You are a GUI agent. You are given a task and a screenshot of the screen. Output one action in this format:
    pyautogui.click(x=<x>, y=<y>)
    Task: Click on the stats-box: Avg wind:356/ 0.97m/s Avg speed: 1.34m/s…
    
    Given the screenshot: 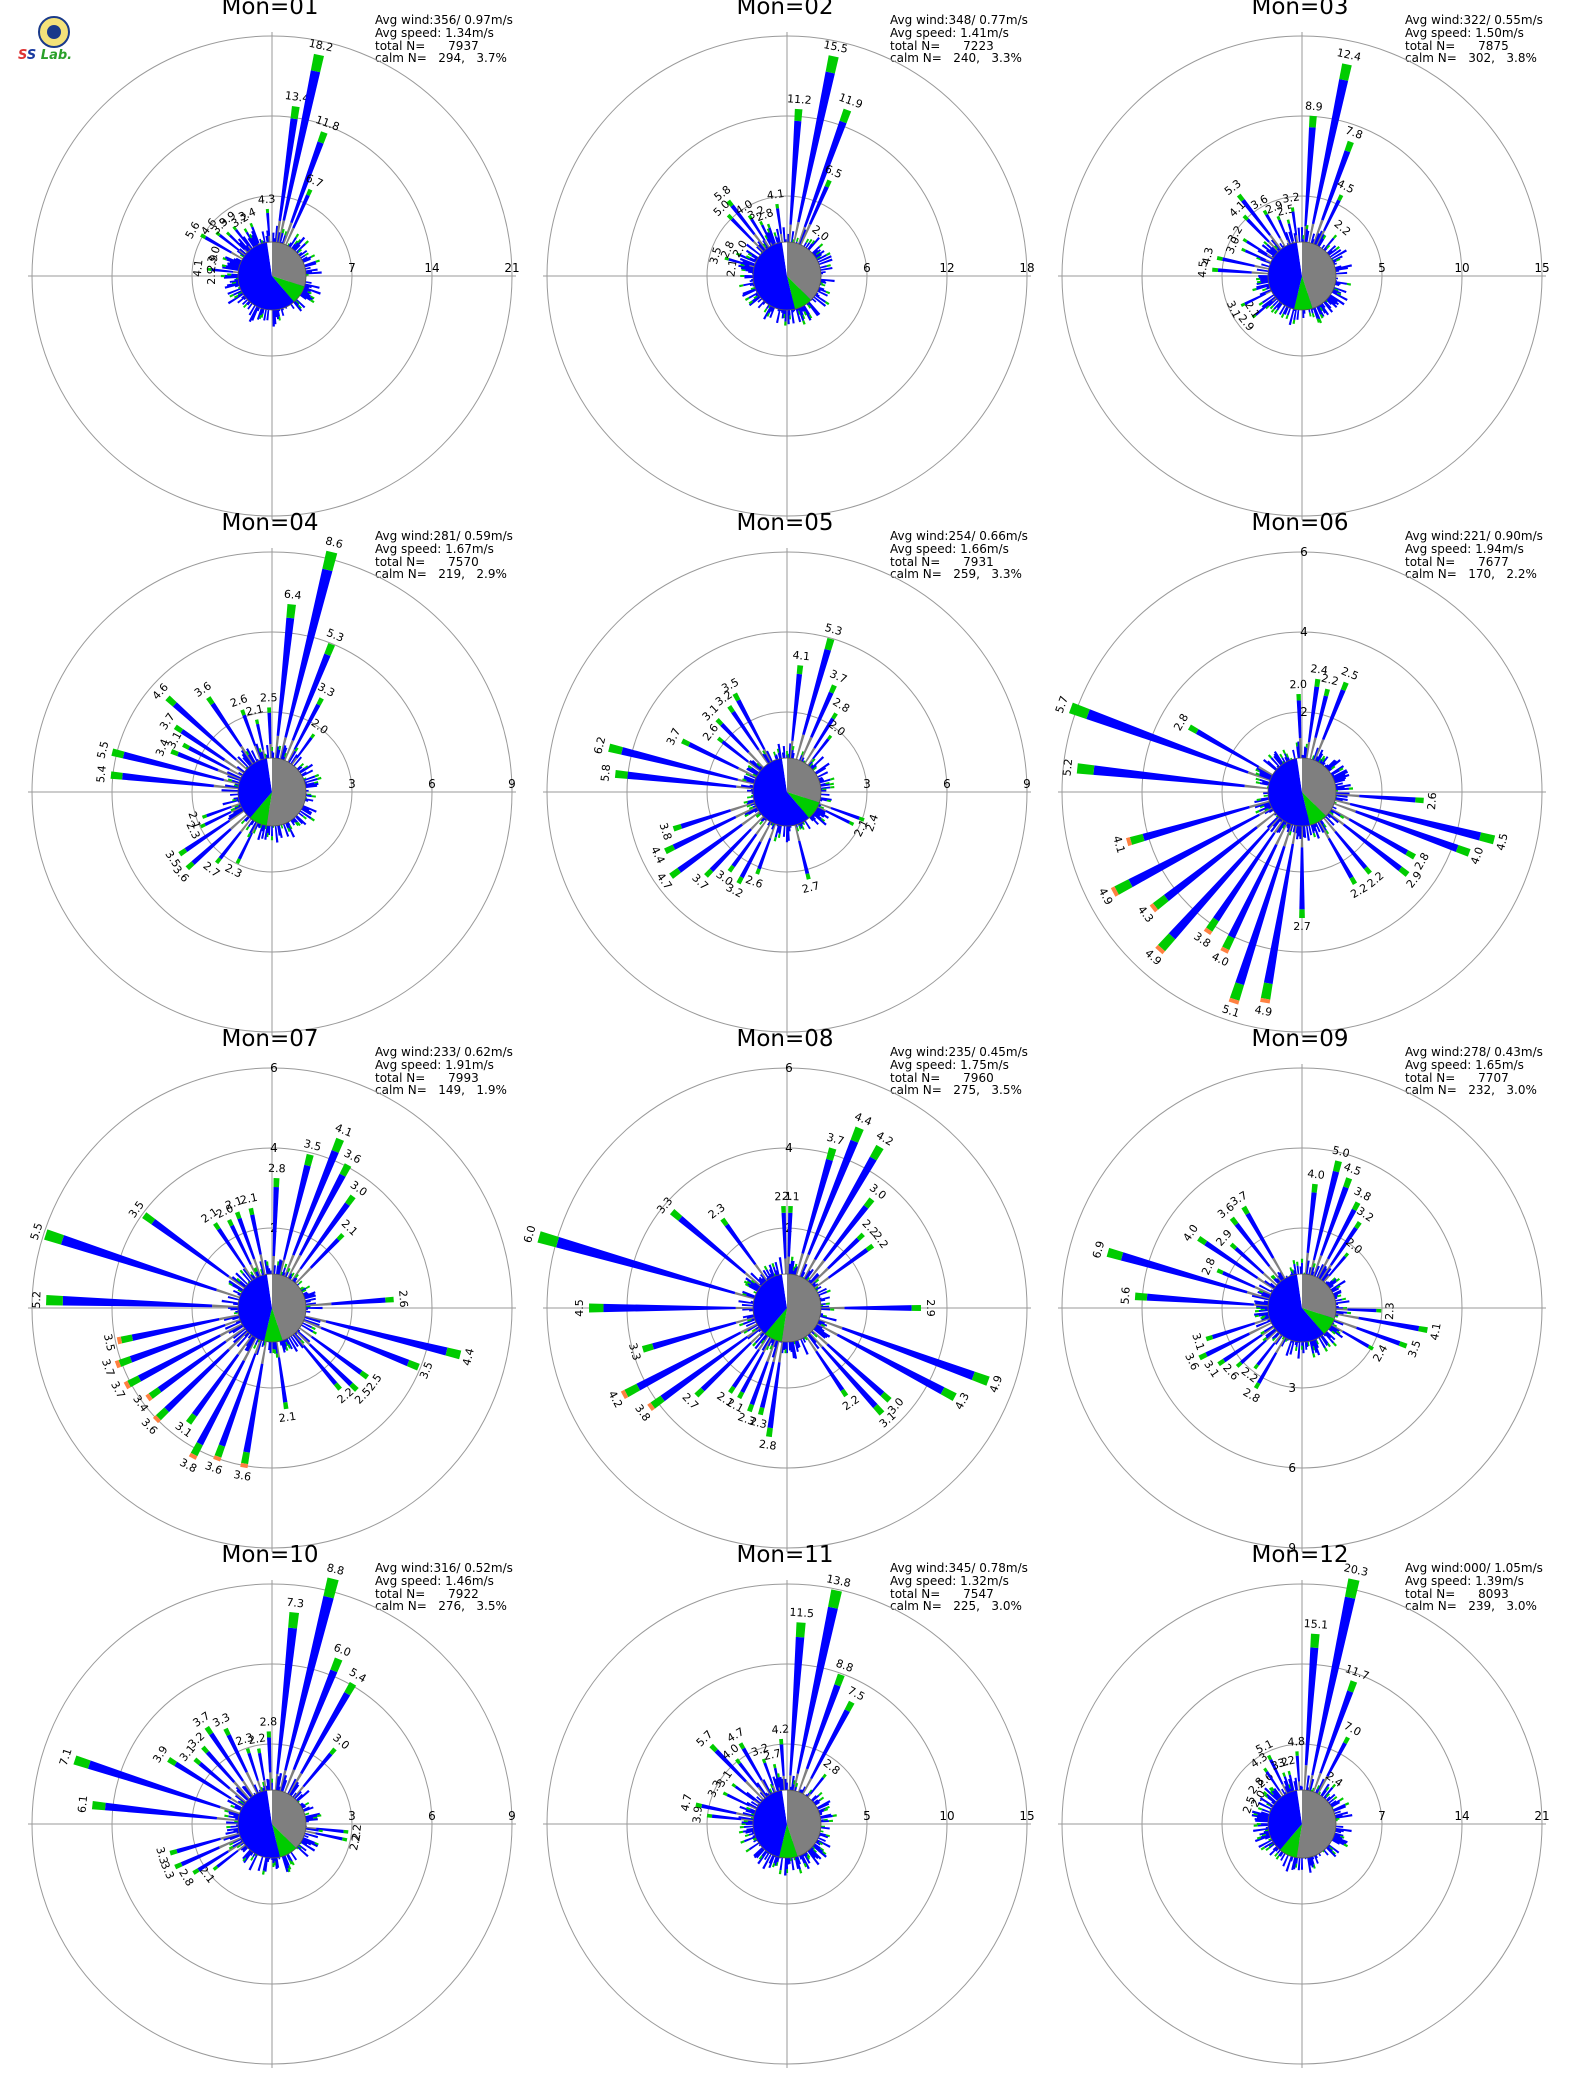 What is the action you would take?
    pyautogui.click(x=444, y=39)
    